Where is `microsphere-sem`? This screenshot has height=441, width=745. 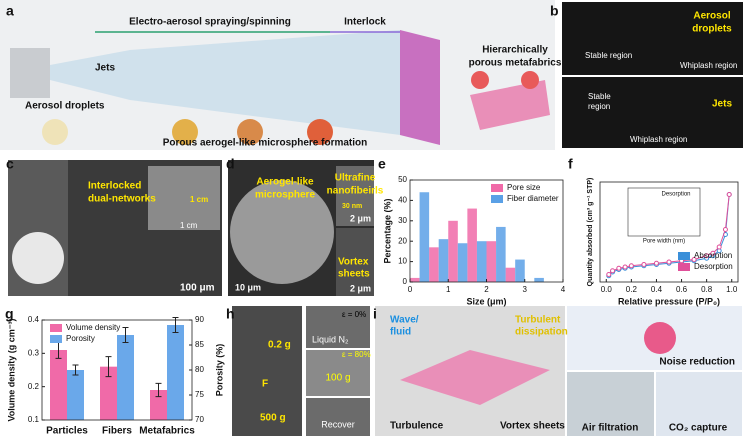 microsphere-sem is located at coordinates (282, 232).